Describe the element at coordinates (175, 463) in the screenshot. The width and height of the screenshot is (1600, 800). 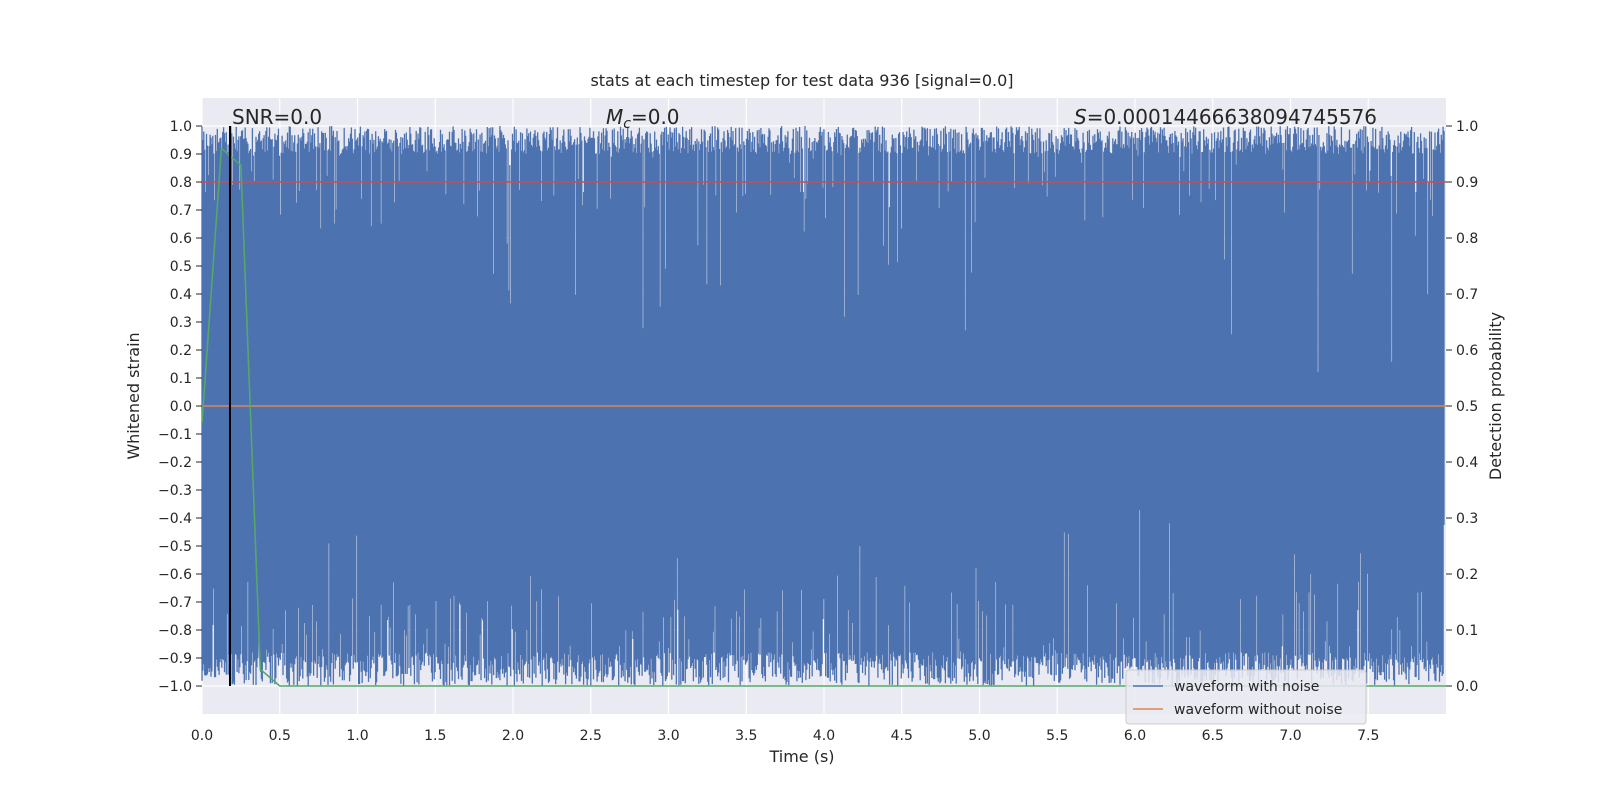
I see `y-tick-label: −0.2` at that location.